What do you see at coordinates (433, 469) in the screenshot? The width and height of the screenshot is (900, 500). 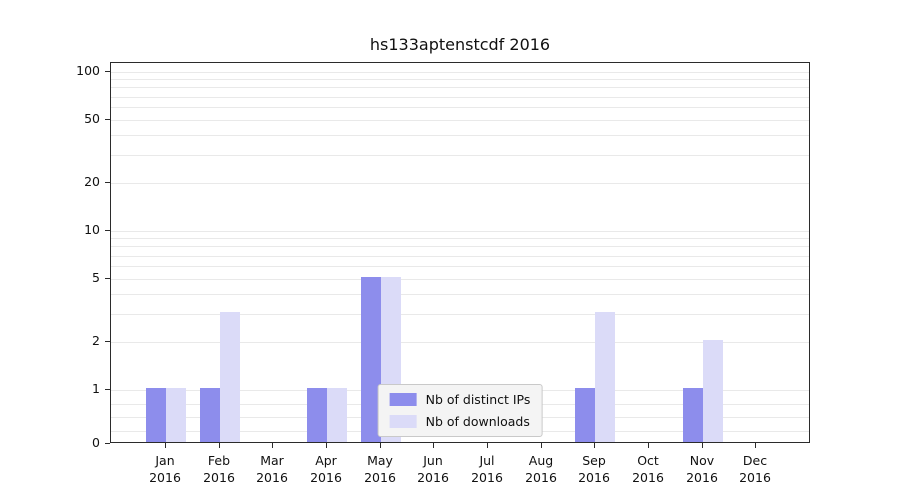 I see `x-tick-label-jun: Jun 2016` at bounding box center [433, 469].